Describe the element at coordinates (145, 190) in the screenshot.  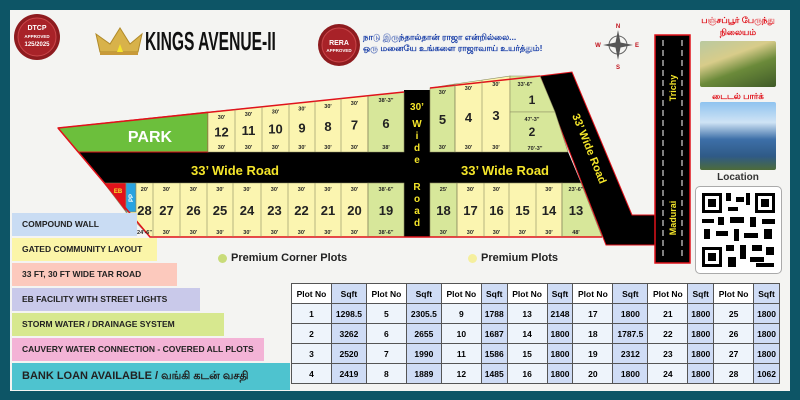
I see `plot-top-dimension: 20'` at that location.